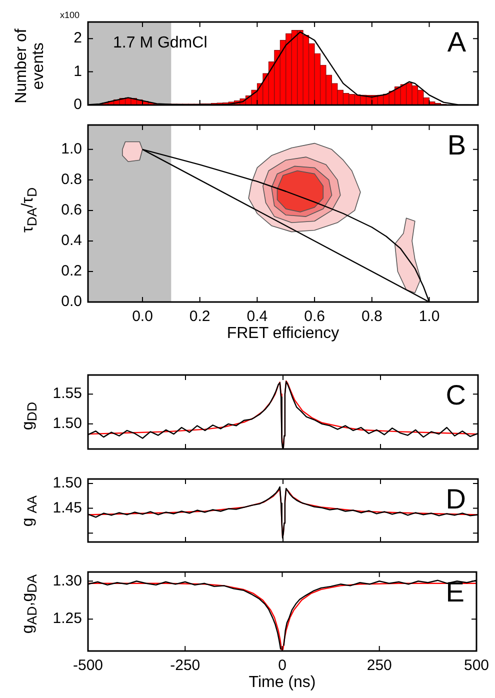 This screenshot has height=698, width=495. What do you see at coordinates (67, 581) in the screenshot?
I see `y-tick-label: 1.30` at bounding box center [67, 581].